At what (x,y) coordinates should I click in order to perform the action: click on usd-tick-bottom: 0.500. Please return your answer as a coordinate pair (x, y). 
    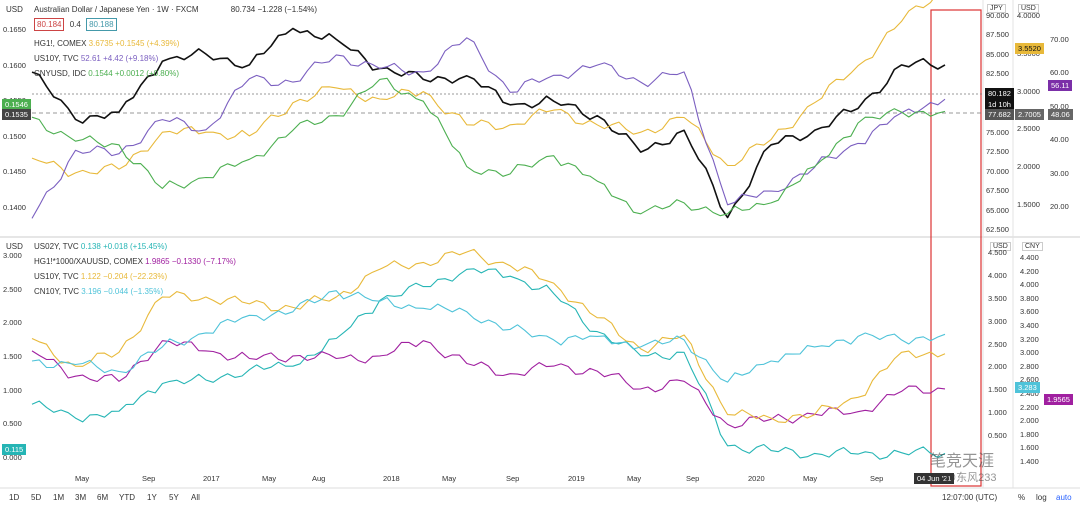
    Looking at the image, I should click on (997, 435).